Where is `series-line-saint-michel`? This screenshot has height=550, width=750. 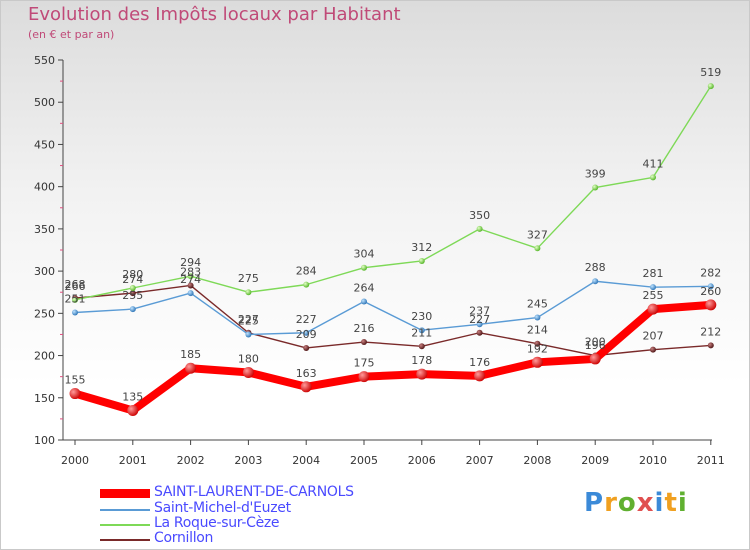
series-line-saint-michel is located at coordinates (393, 308).